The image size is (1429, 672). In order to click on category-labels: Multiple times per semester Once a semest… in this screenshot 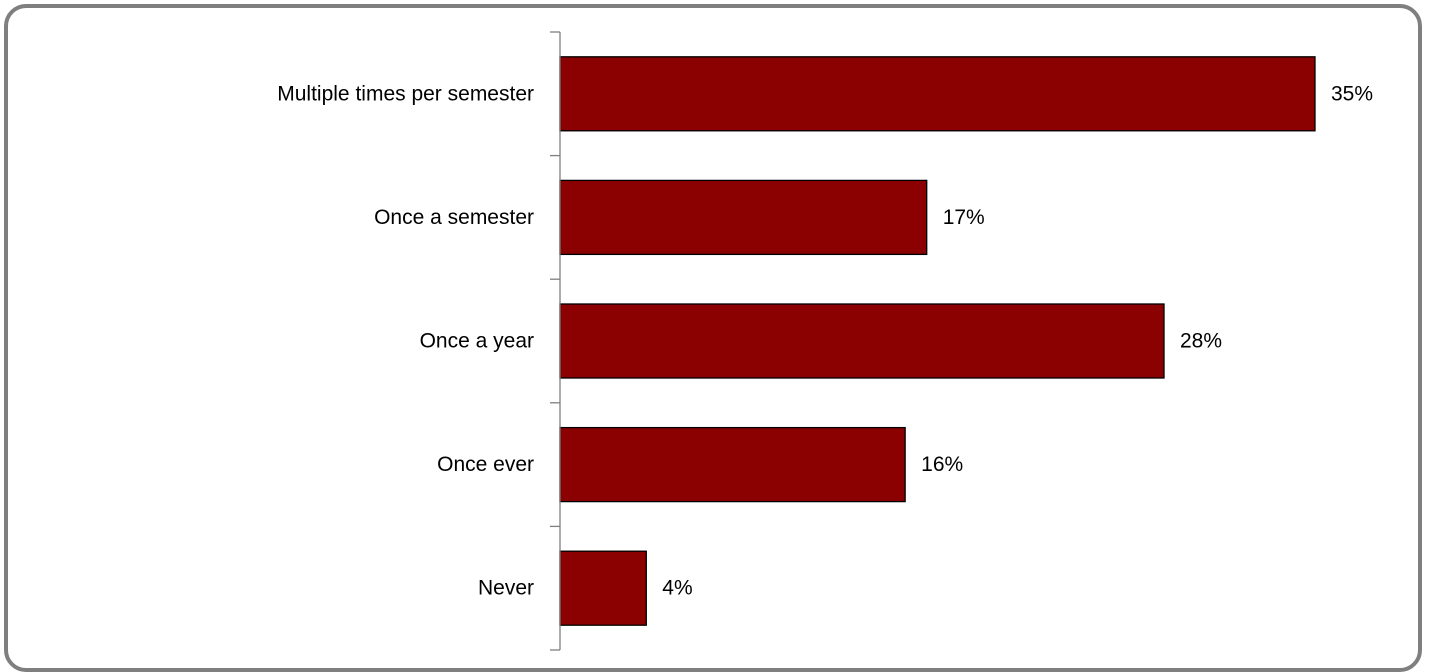, I will do `click(405, 340)`.